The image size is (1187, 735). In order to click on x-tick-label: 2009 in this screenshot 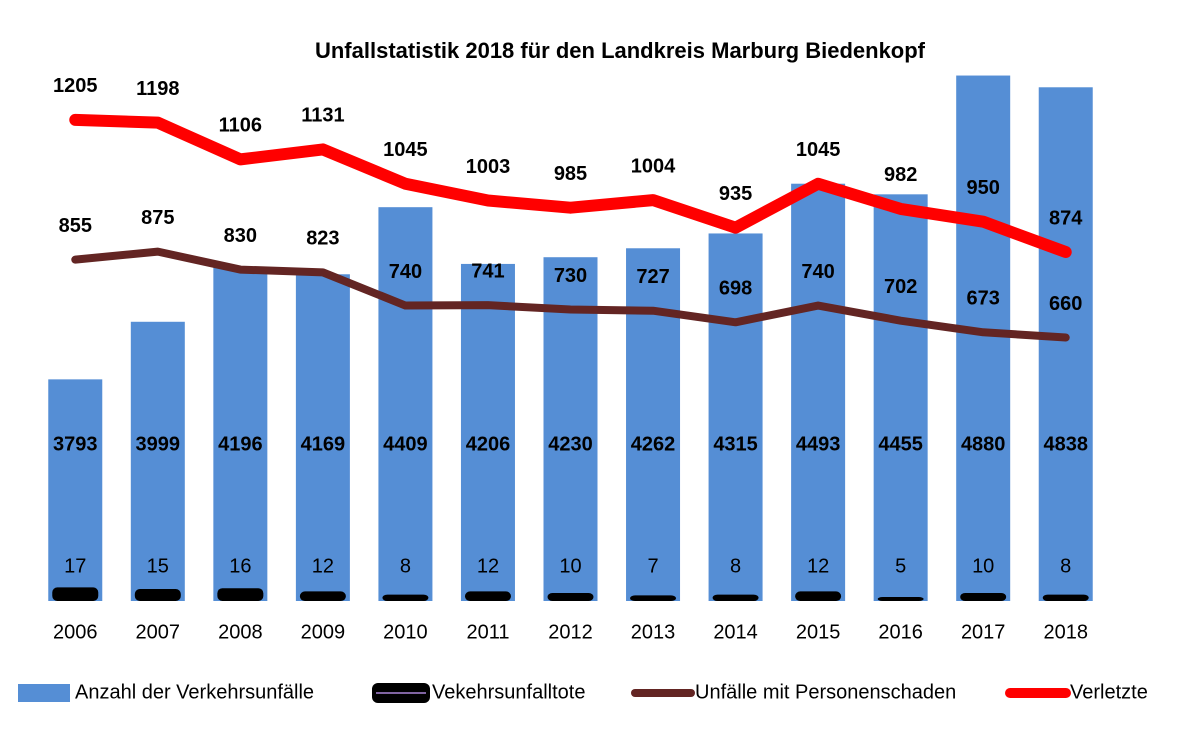, I will do `click(323, 632)`.